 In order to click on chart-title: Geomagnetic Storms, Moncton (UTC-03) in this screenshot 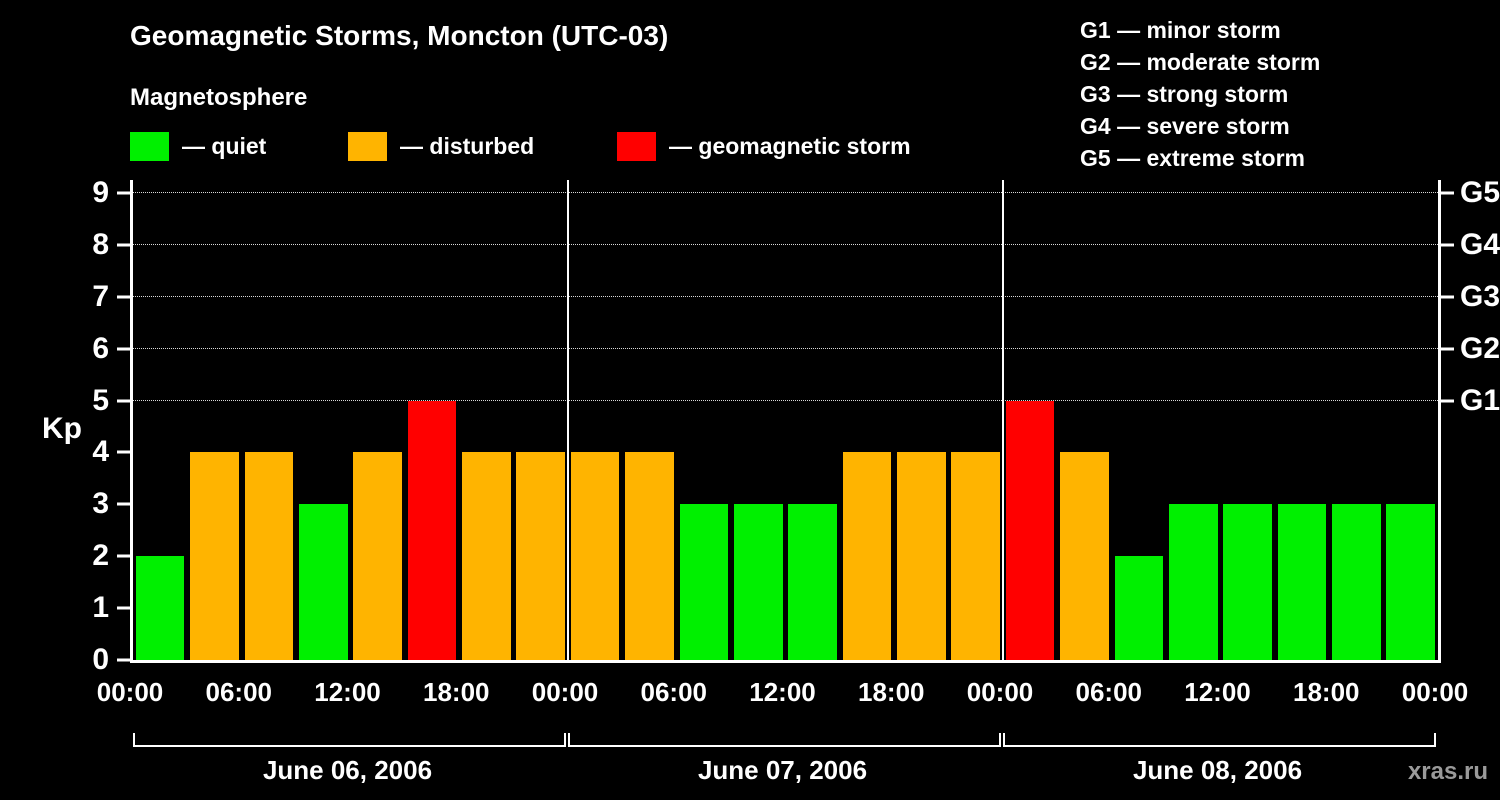, I will do `click(399, 35)`.